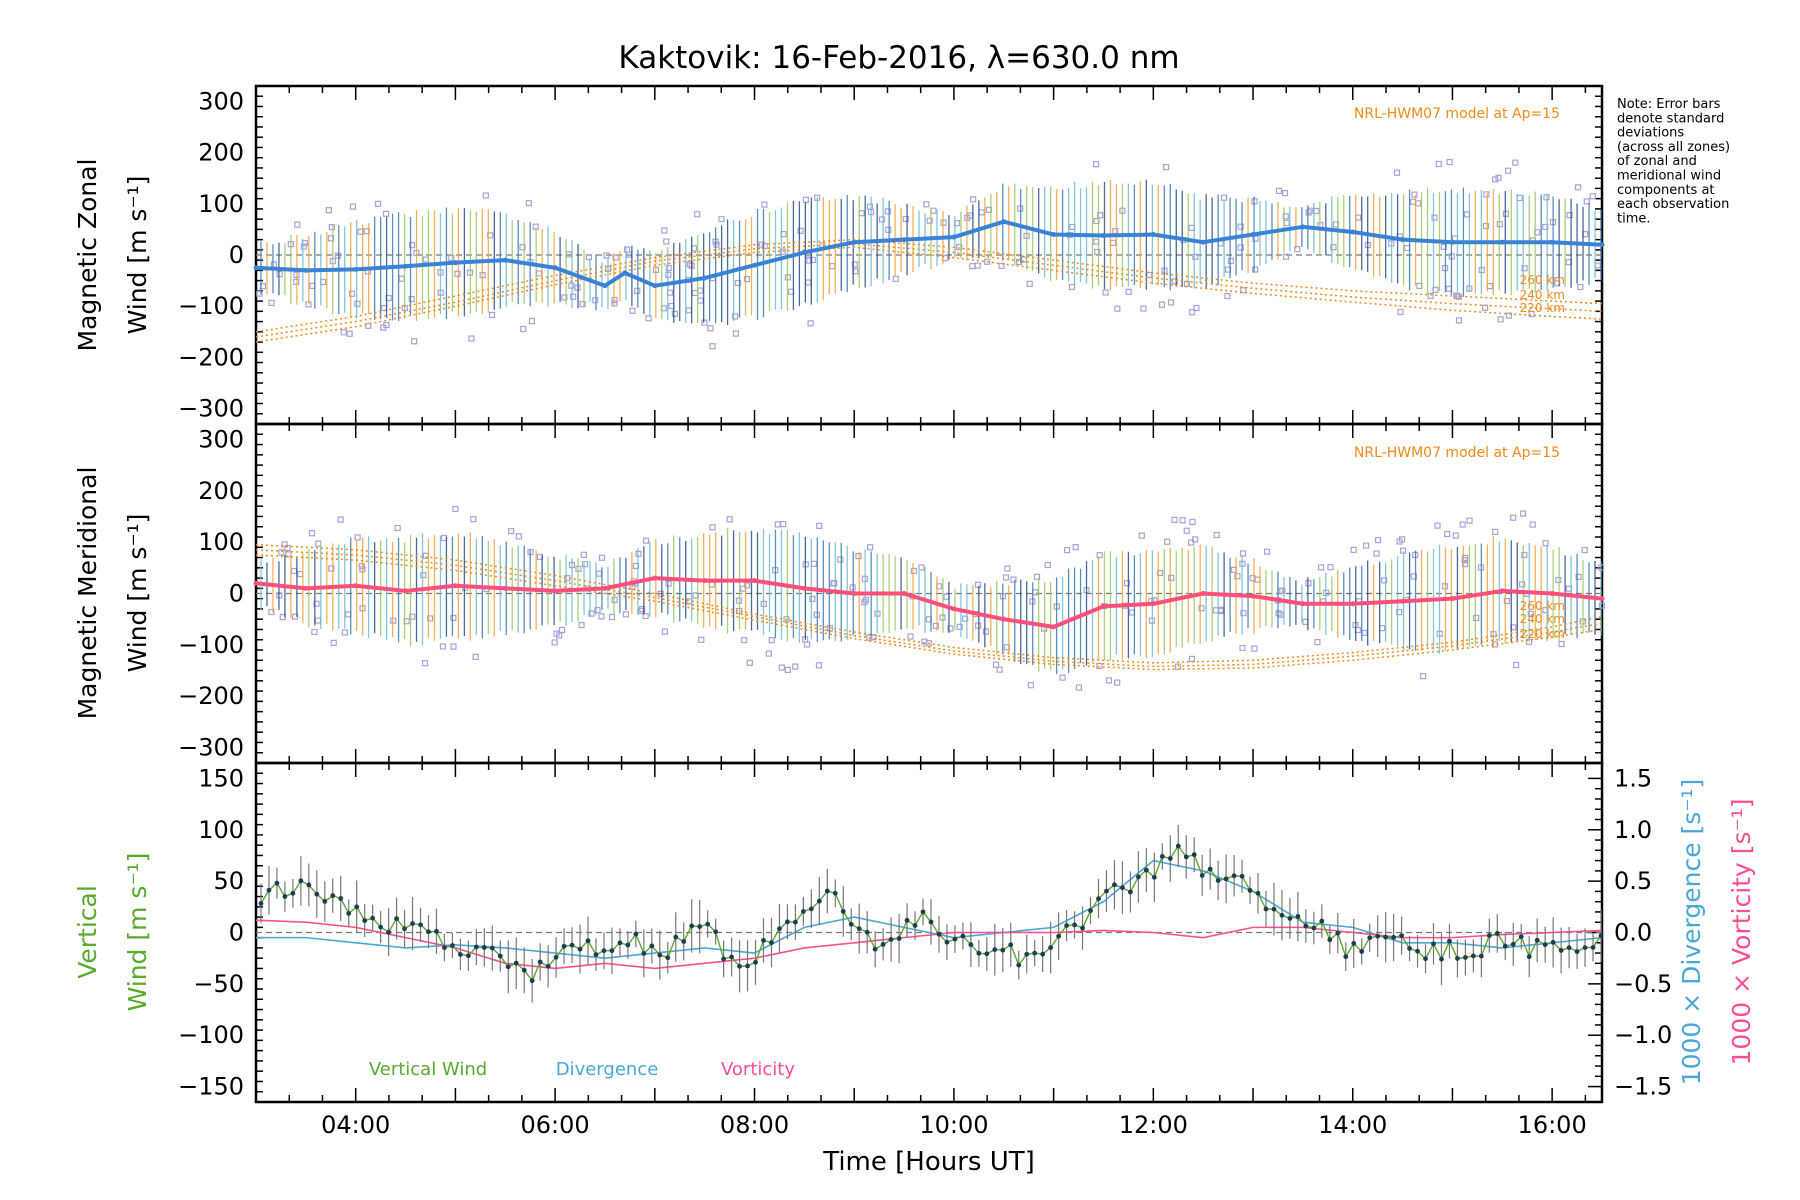  Describe the element at coordinates (1552, 1125) in the screenshot. I see `x-tick-label: 16:00` at that location.